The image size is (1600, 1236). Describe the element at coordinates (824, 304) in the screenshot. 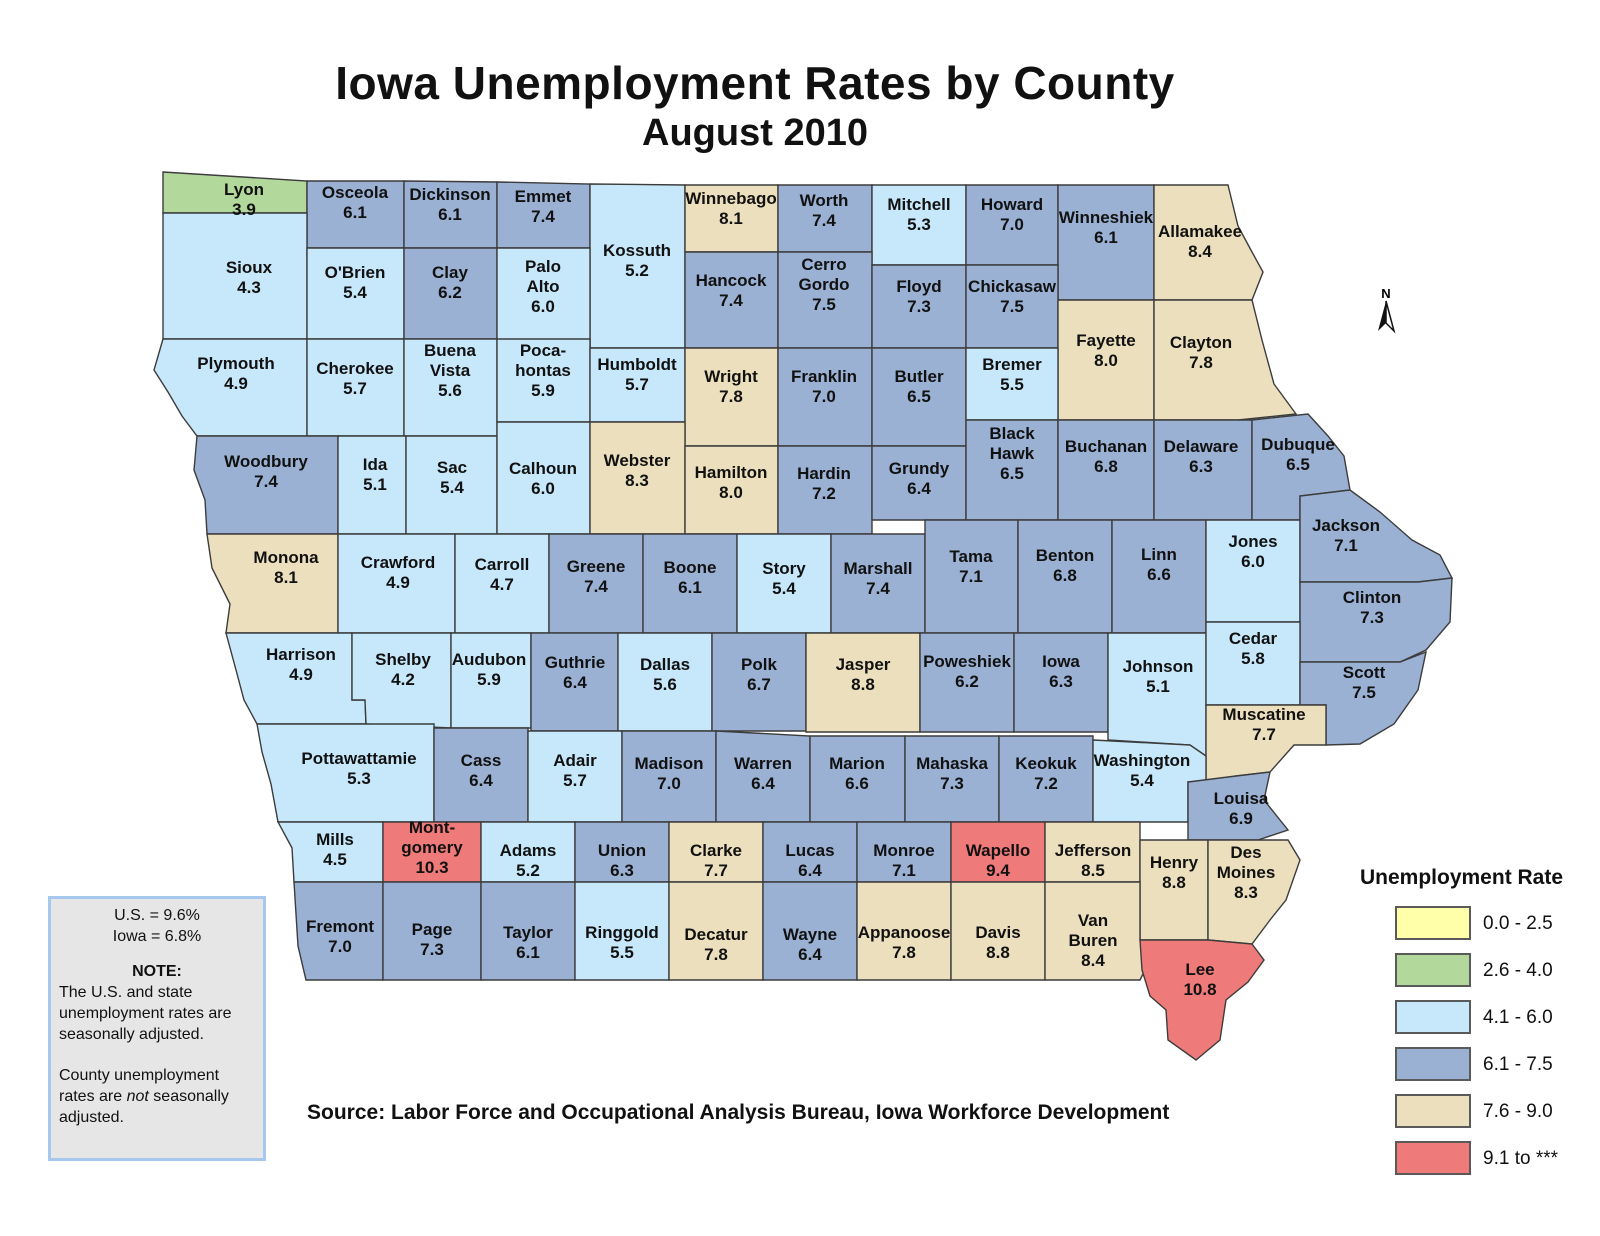

I see `county-rate-cerro-gordo: 7.5` at that location.